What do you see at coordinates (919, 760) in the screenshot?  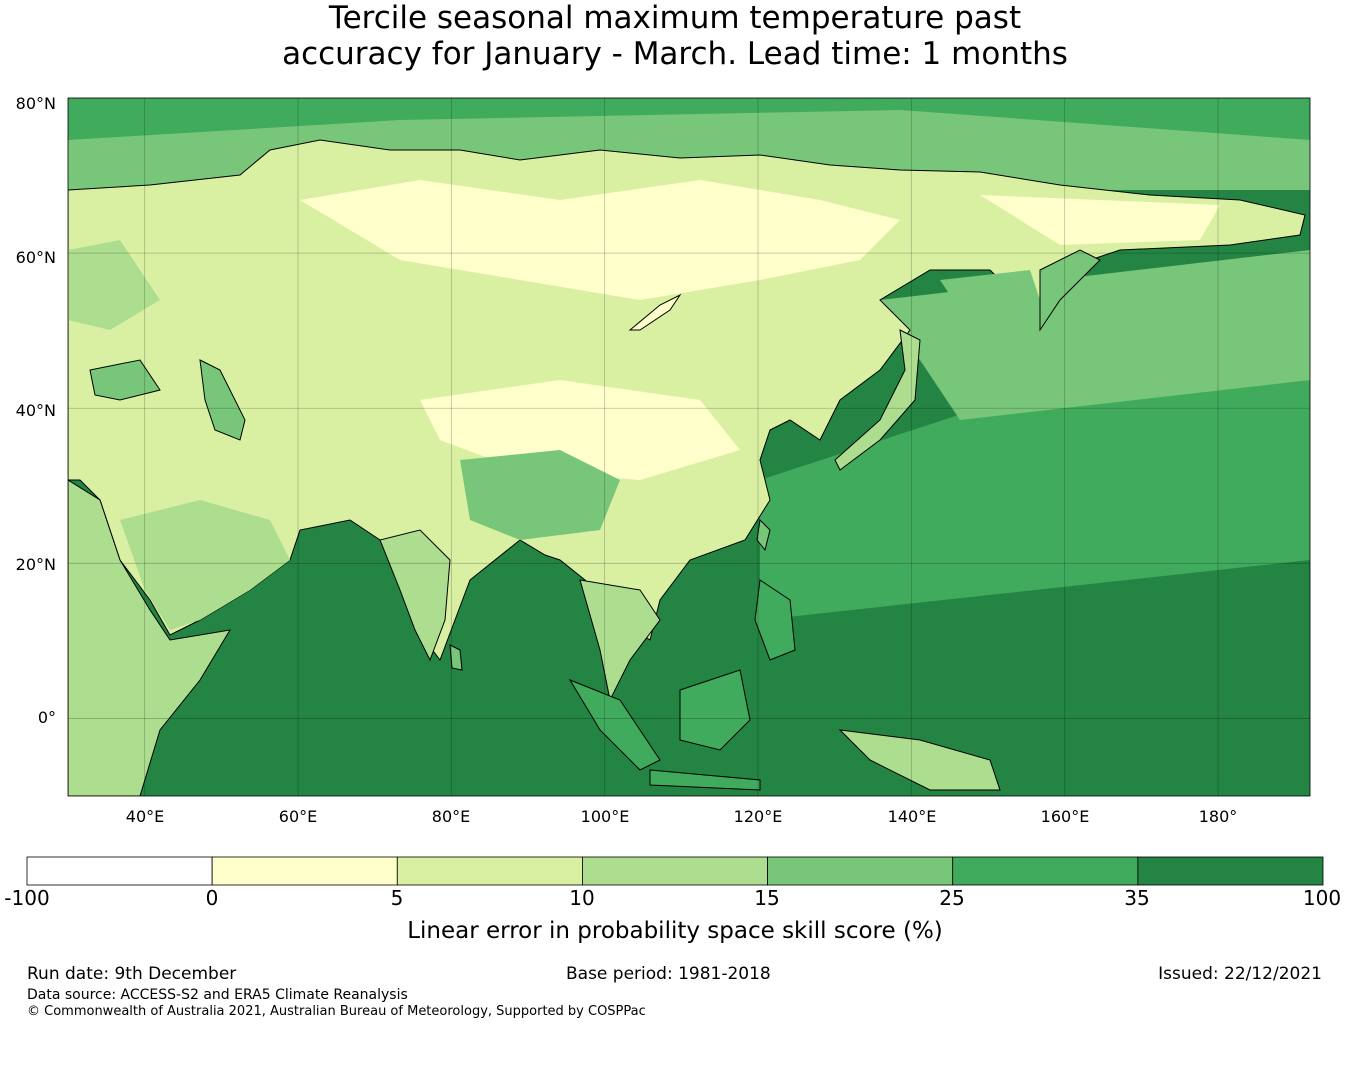 I see `new-guinea-land` at bounding box center [919, 760].